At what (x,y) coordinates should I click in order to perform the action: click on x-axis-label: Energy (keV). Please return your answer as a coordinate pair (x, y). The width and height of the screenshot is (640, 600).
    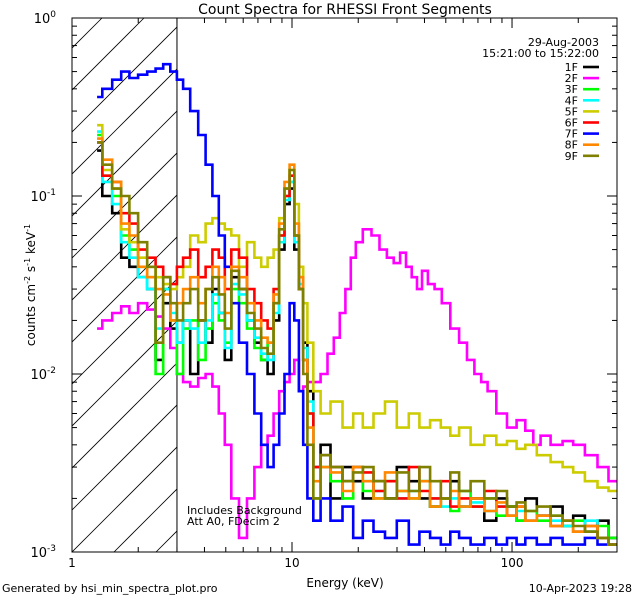
    Looking at the image, I should click on (344, 583).